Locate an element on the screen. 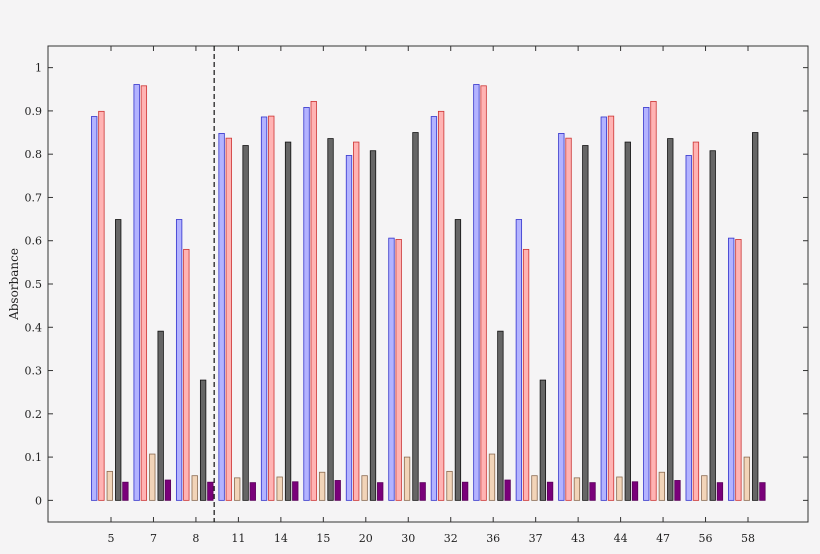  x-tick-label: 44 is located at coordinates (621, 538).